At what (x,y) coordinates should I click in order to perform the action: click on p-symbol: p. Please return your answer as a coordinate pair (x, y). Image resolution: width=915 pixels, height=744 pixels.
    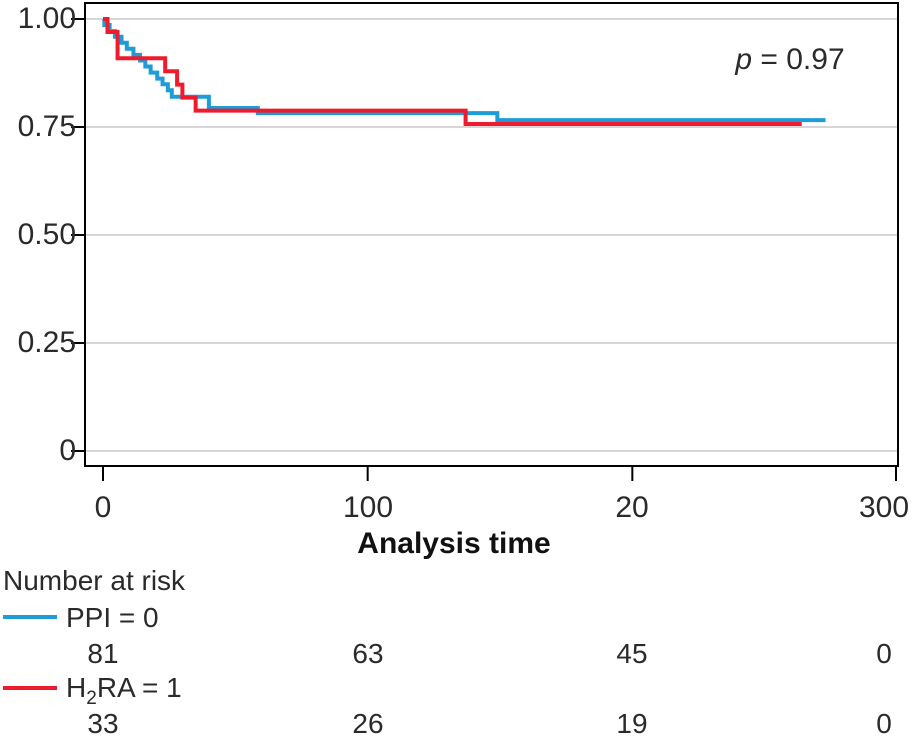
    Looking at the image, I should click on (744, 59).